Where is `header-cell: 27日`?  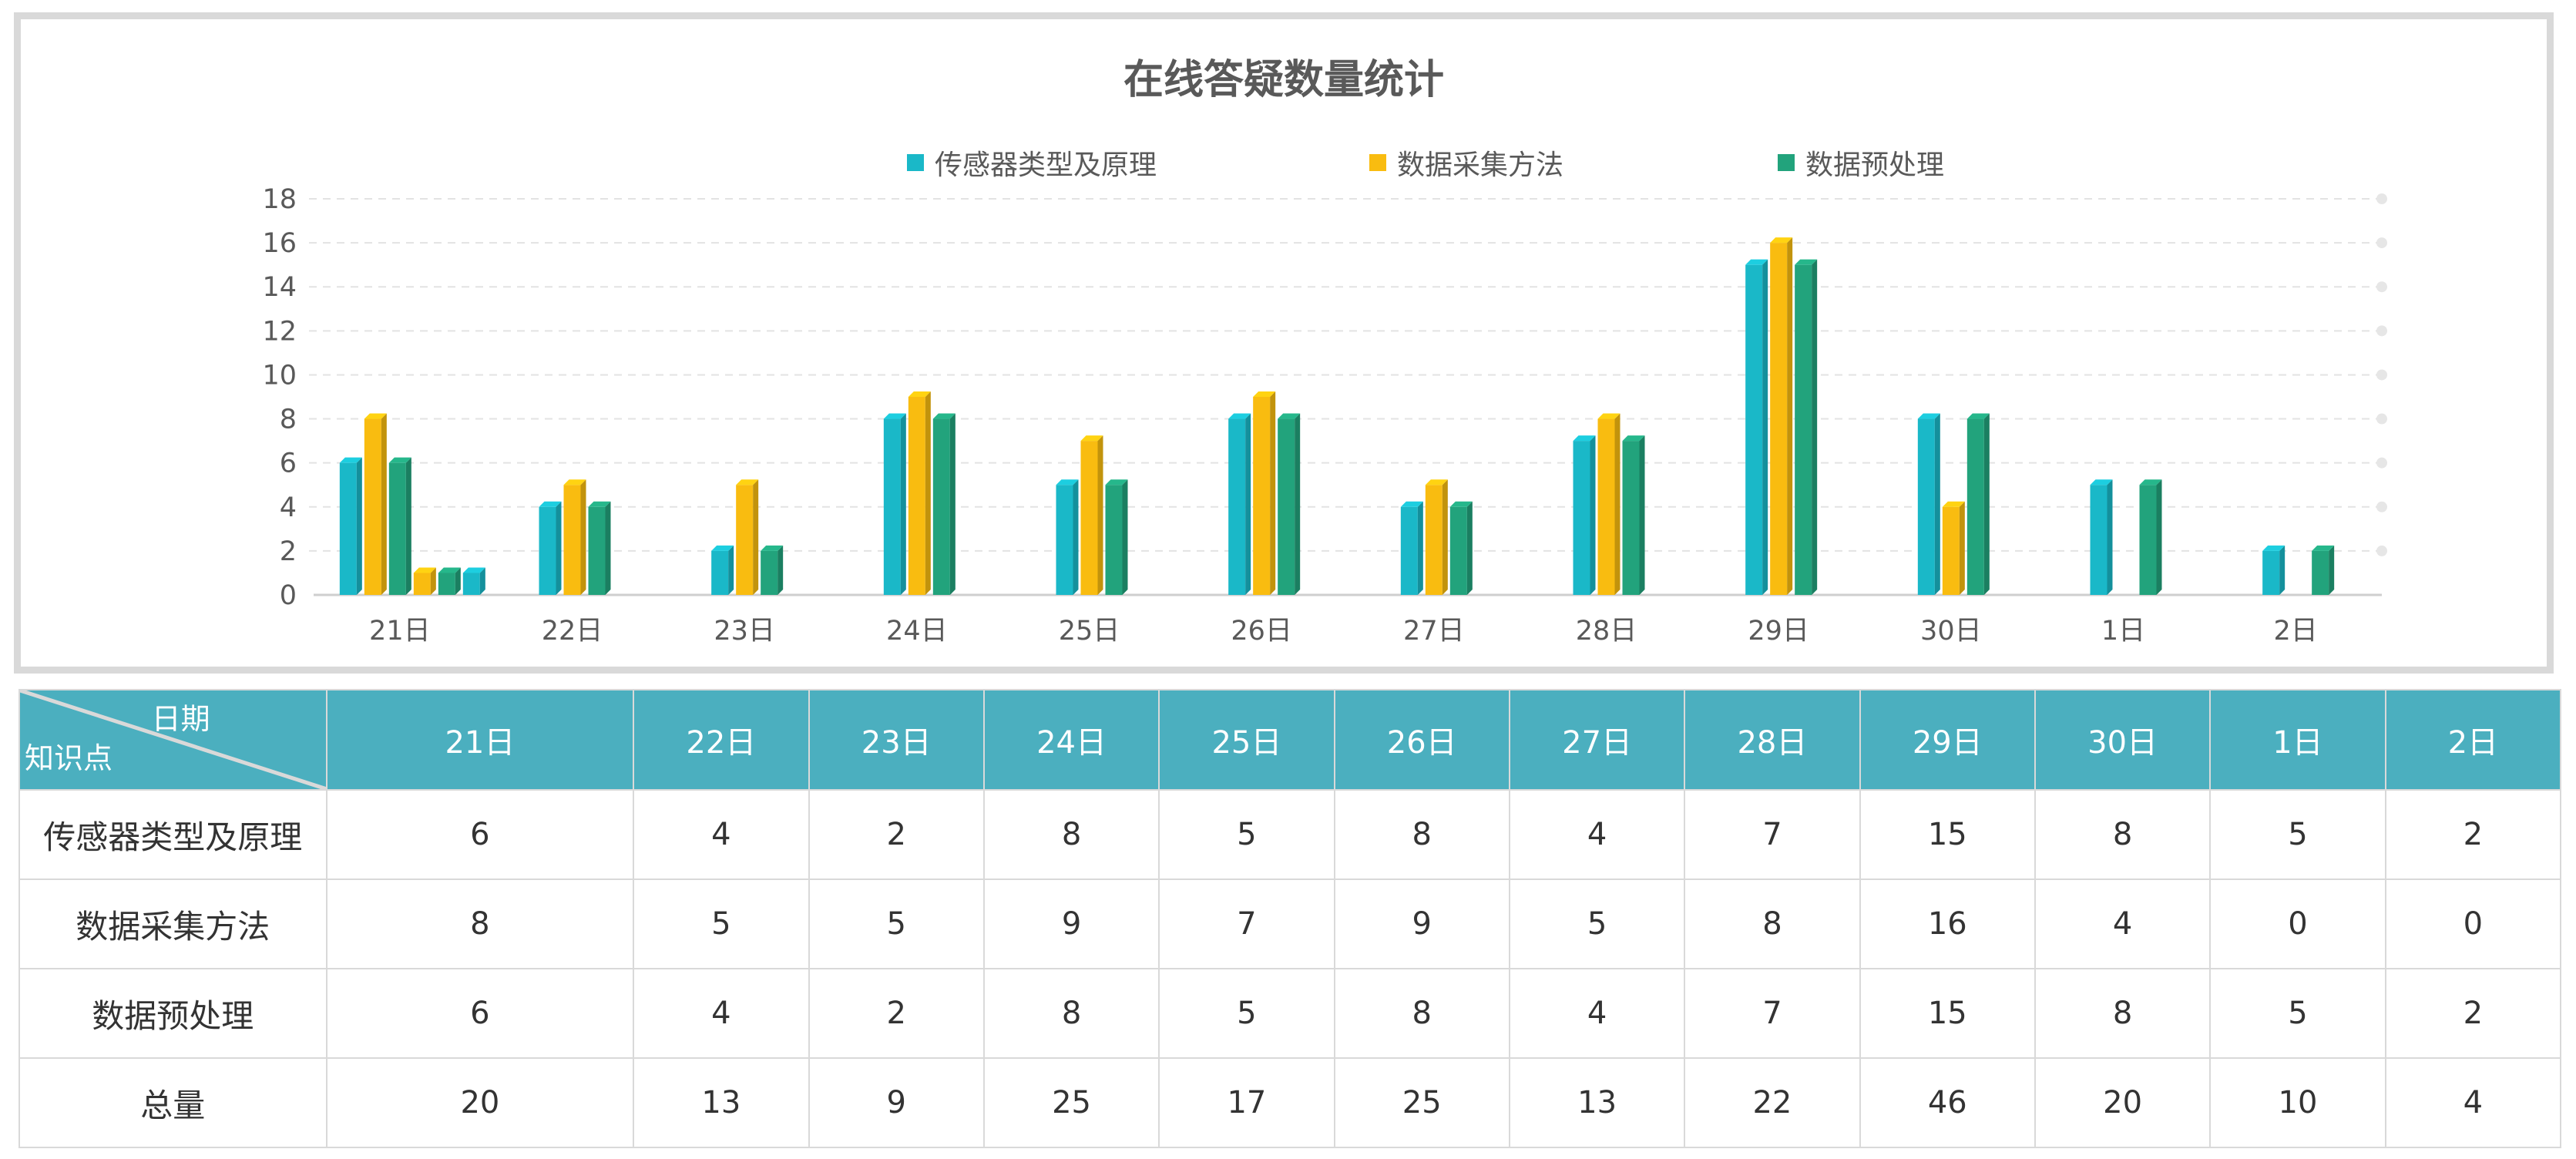 header-cell: 27日 is located at coordinates (1597, 740).